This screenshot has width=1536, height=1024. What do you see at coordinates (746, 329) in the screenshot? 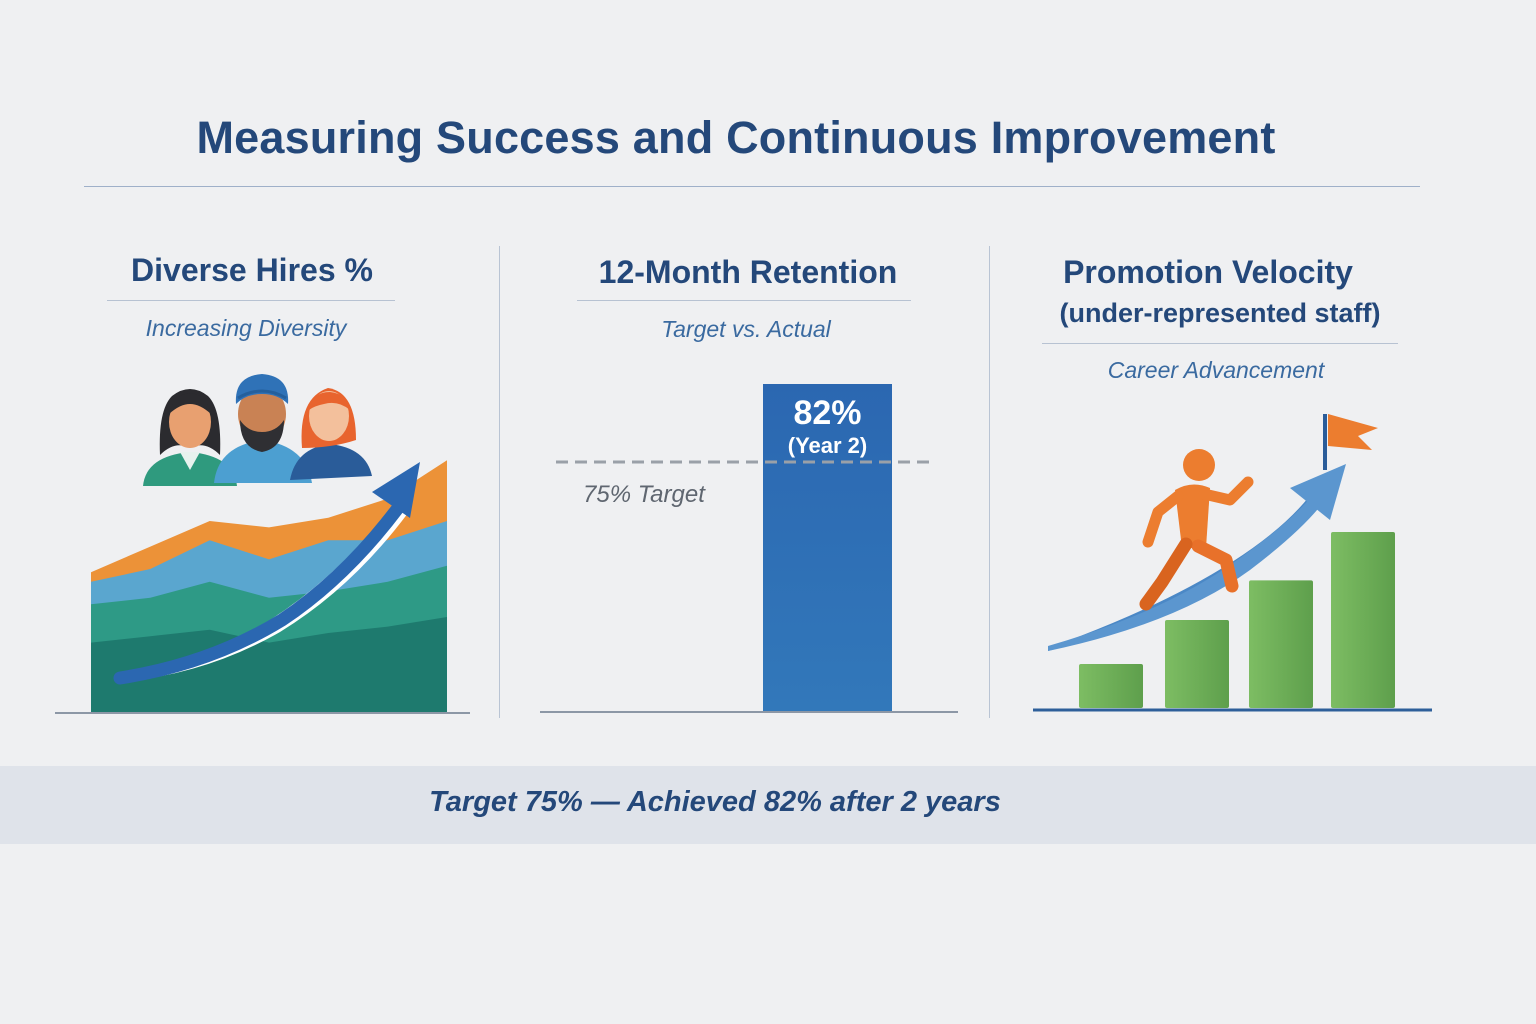
I see `retention-caption: Target vs. Actual` at bounding box center [746, 329].